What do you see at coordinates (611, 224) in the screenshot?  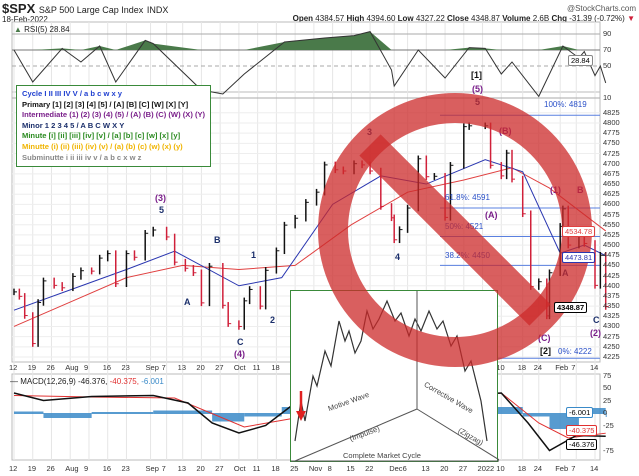 I see `y-tick-label: 4550` at bounding box center [611, 224].